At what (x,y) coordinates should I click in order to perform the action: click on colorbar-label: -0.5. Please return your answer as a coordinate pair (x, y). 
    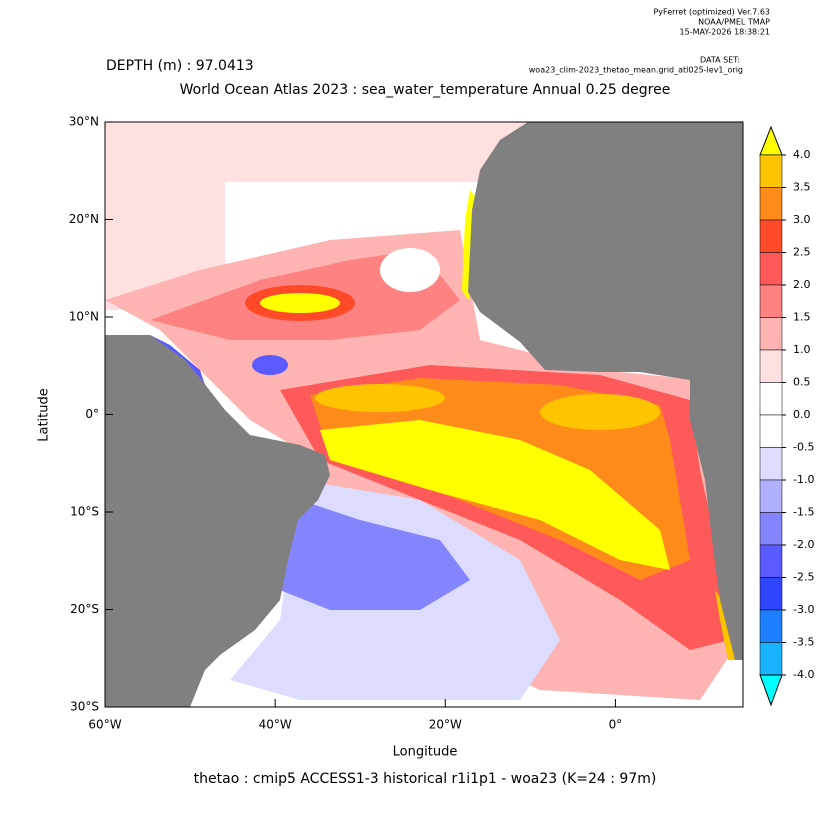
    Looking at the image, I should click on (803, 447).